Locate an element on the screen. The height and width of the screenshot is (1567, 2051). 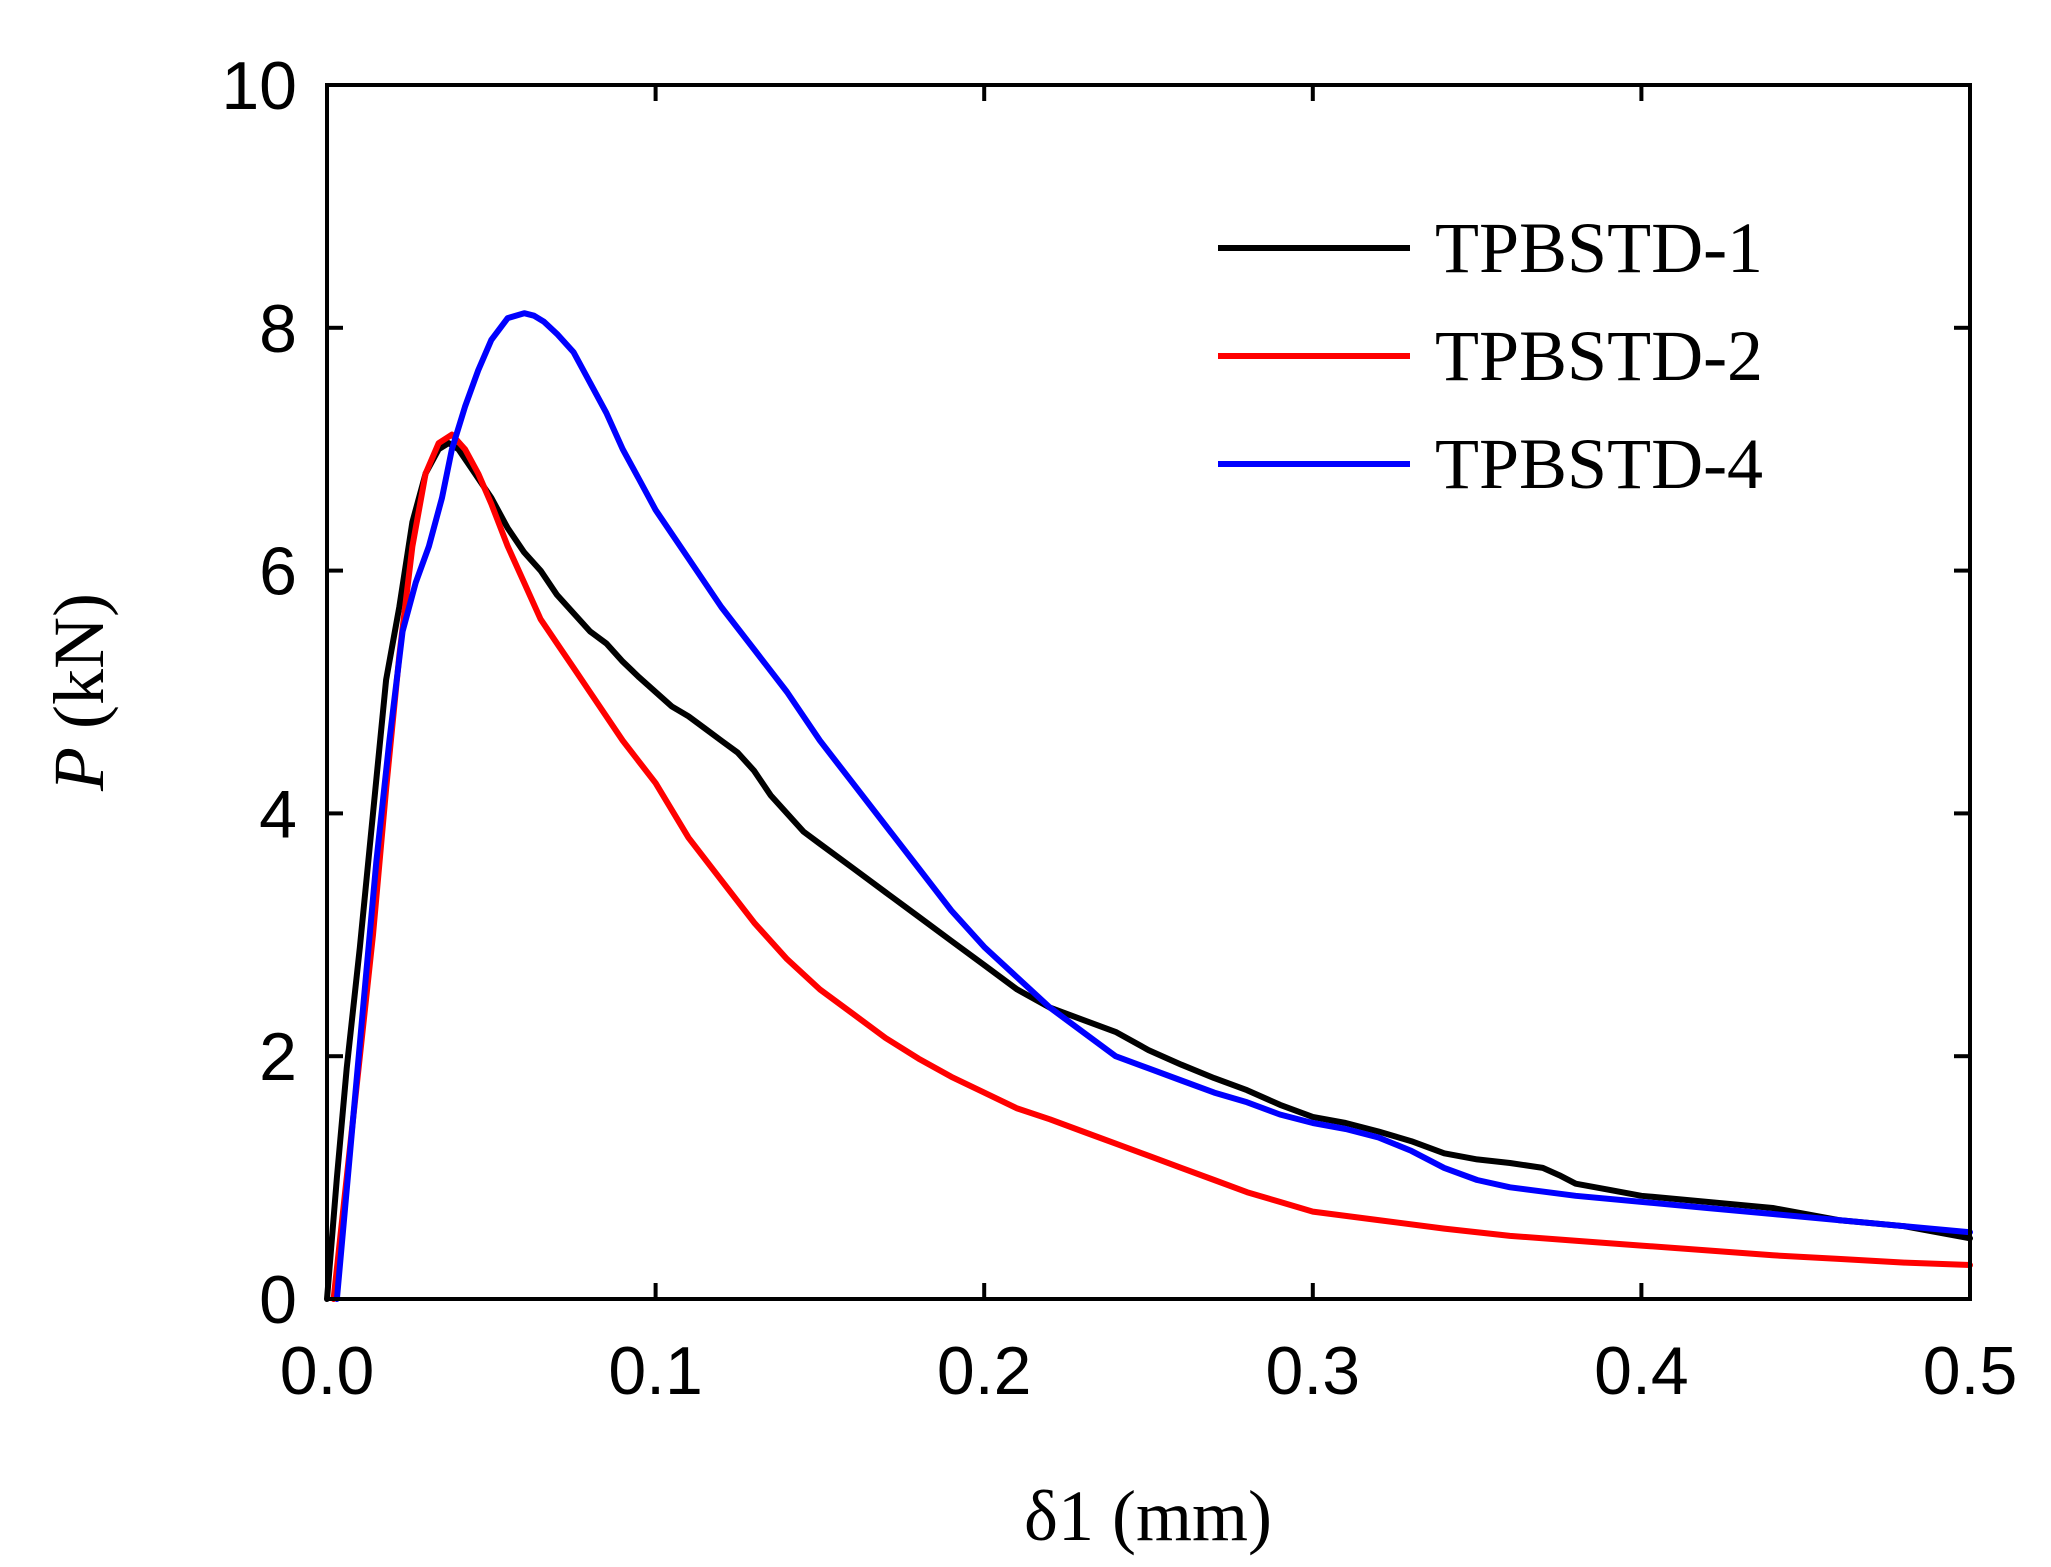
y-axis-title-symbol: P is located at coordinates (79, 769).